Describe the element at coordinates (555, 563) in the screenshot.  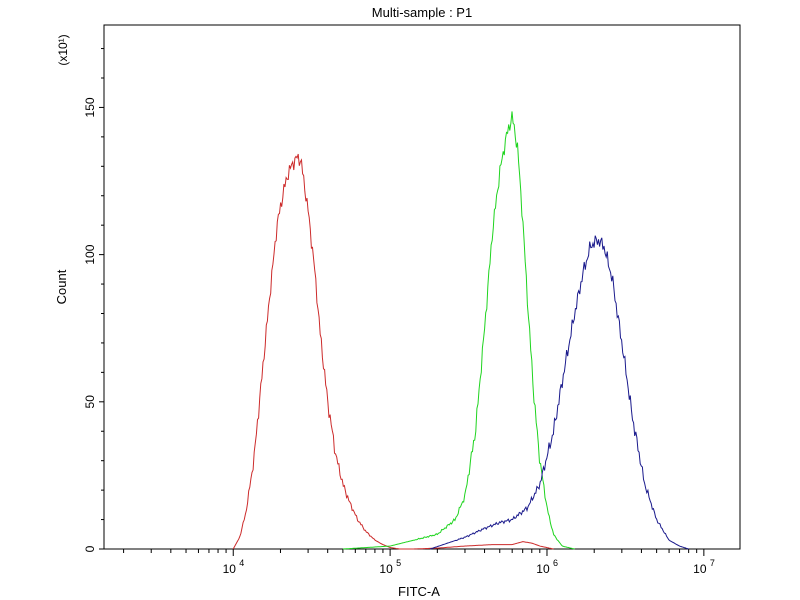
I see `x-tick-exponent: 6` at that location.